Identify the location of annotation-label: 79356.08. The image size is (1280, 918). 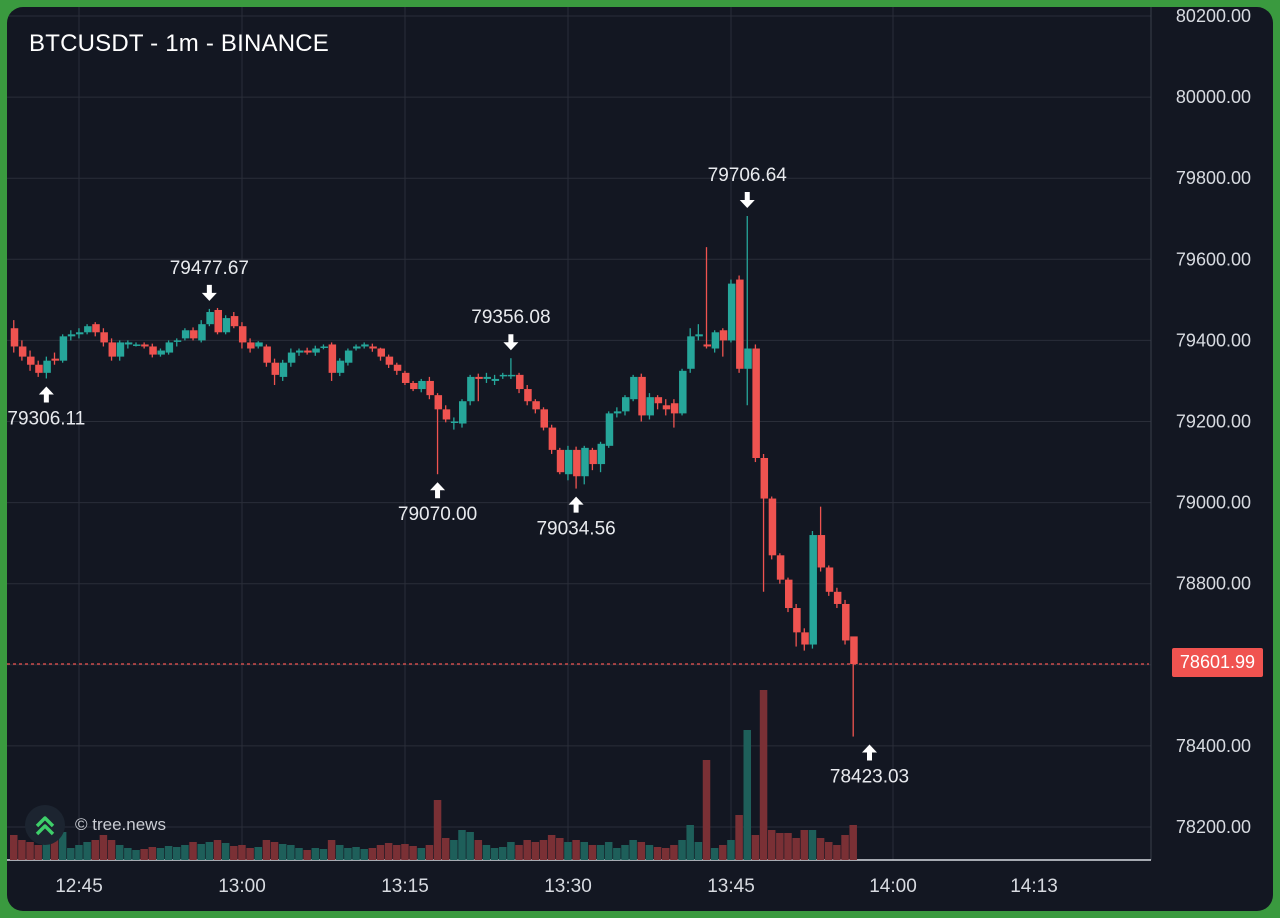
(510, 317).